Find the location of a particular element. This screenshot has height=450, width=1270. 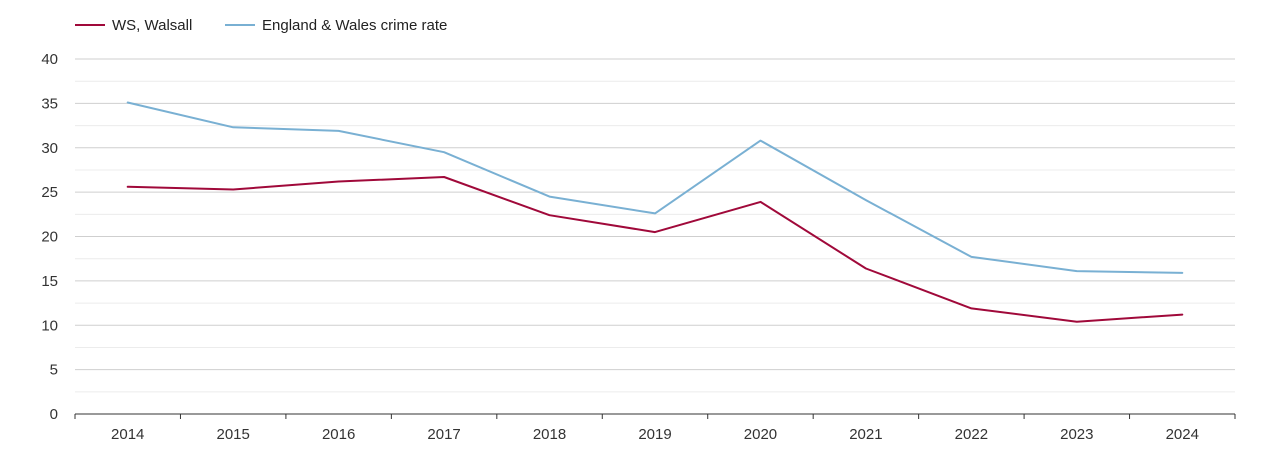

x-tick-label: 2022 is located at coordinates (971, 434).